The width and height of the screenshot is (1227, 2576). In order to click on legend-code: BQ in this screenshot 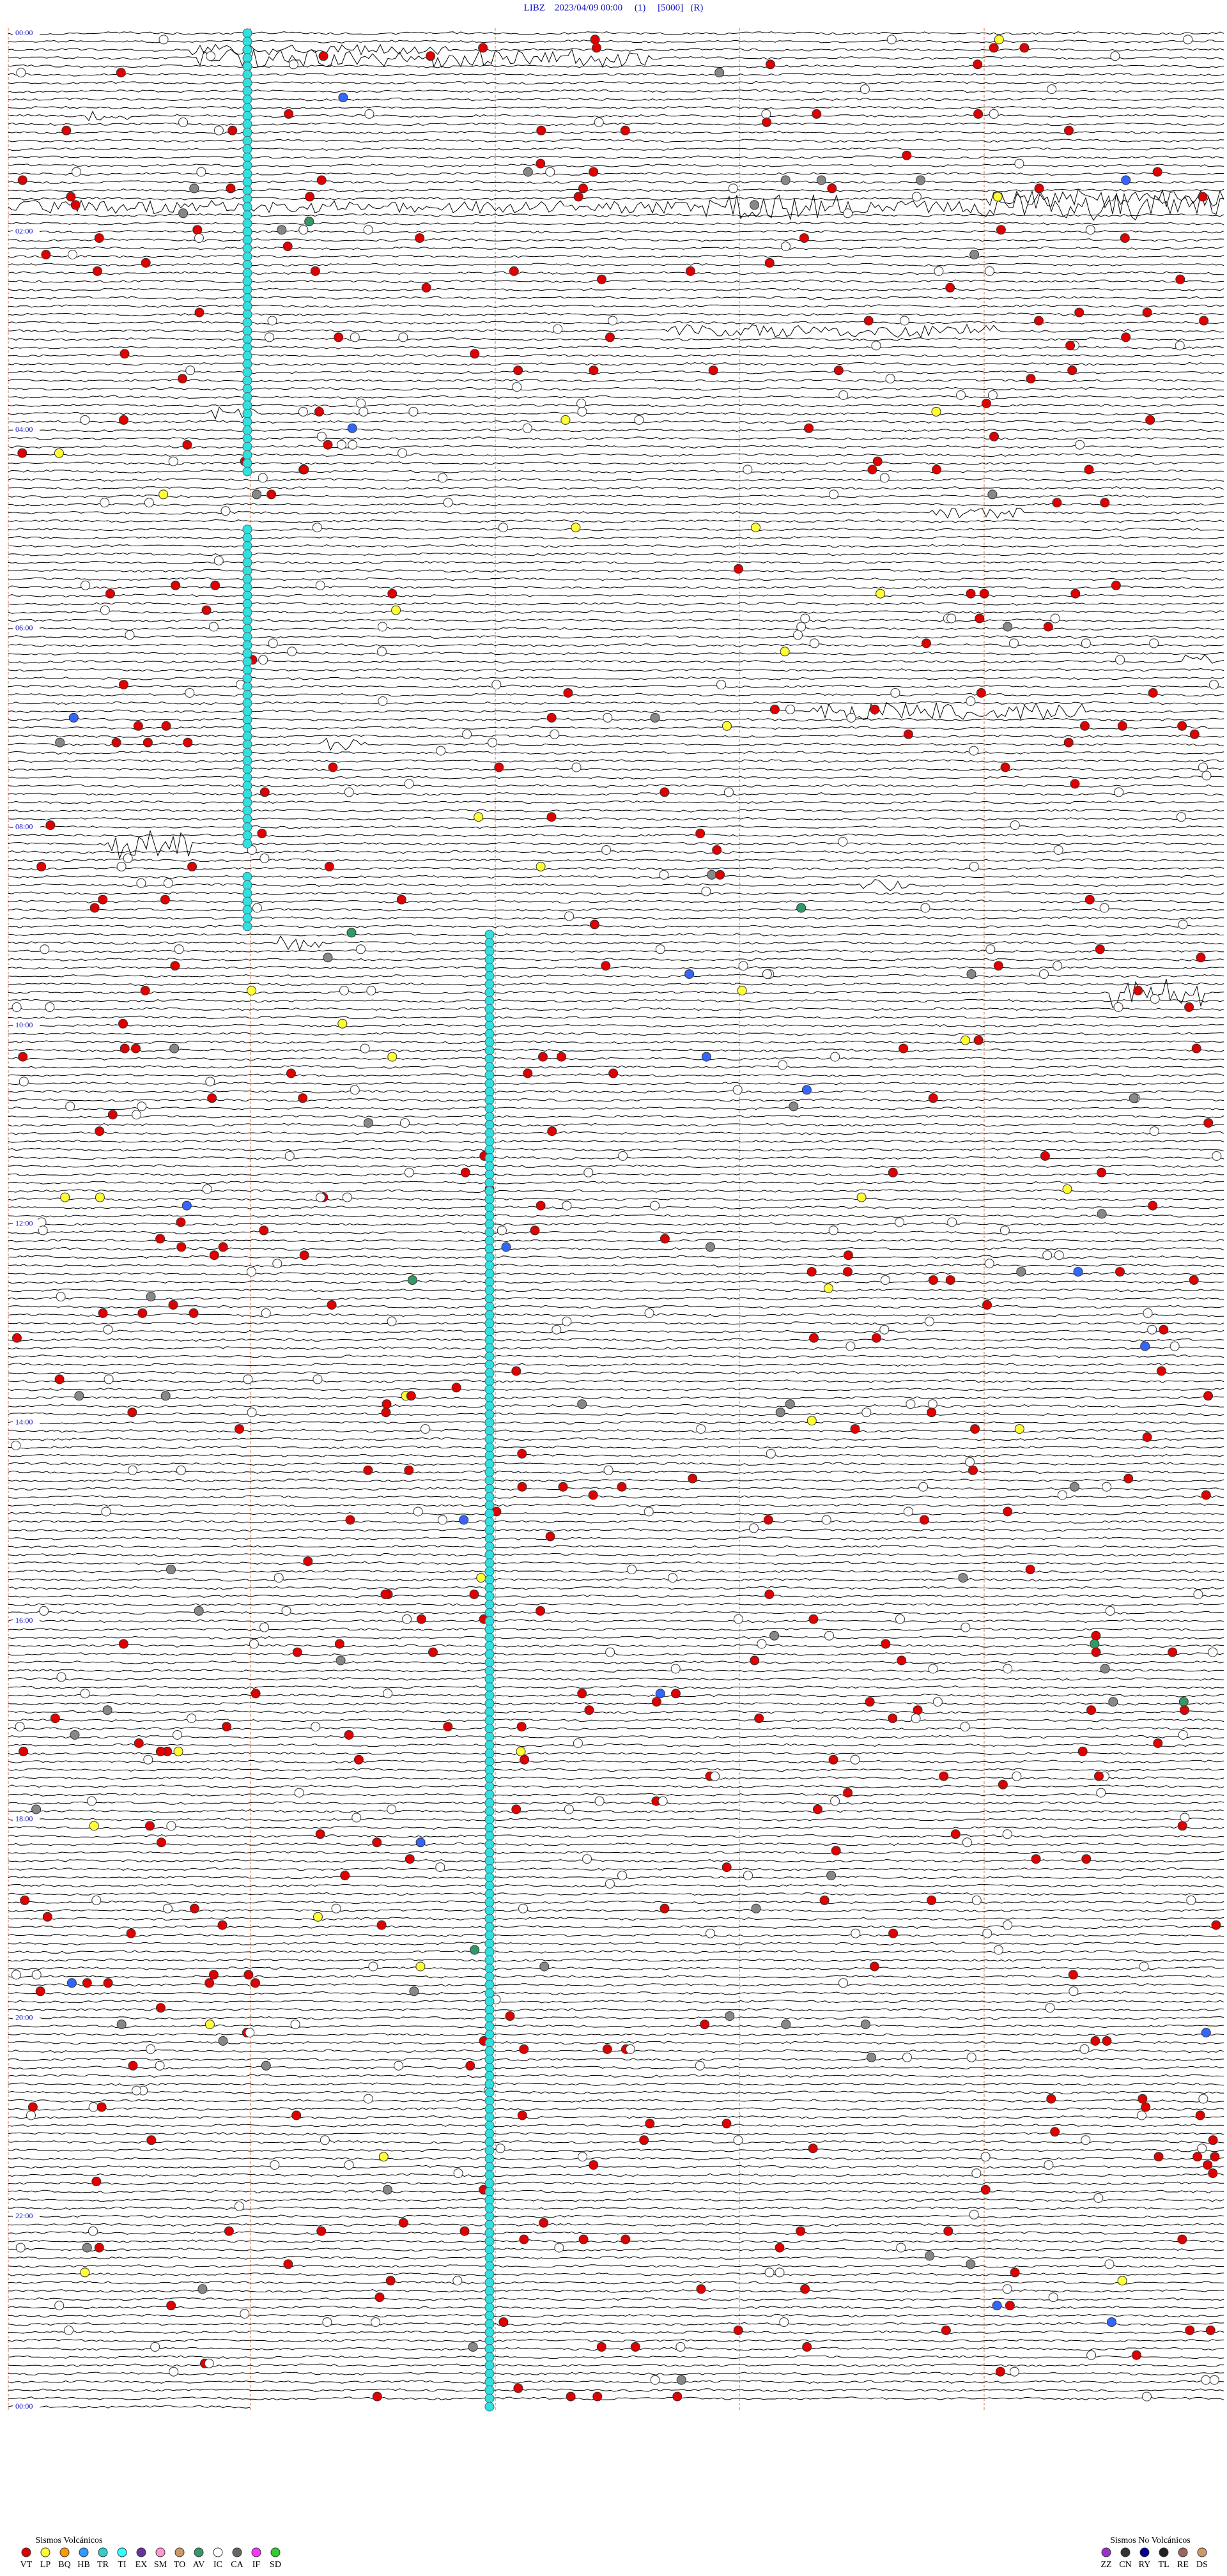, I will do `click(64, 2565)`.